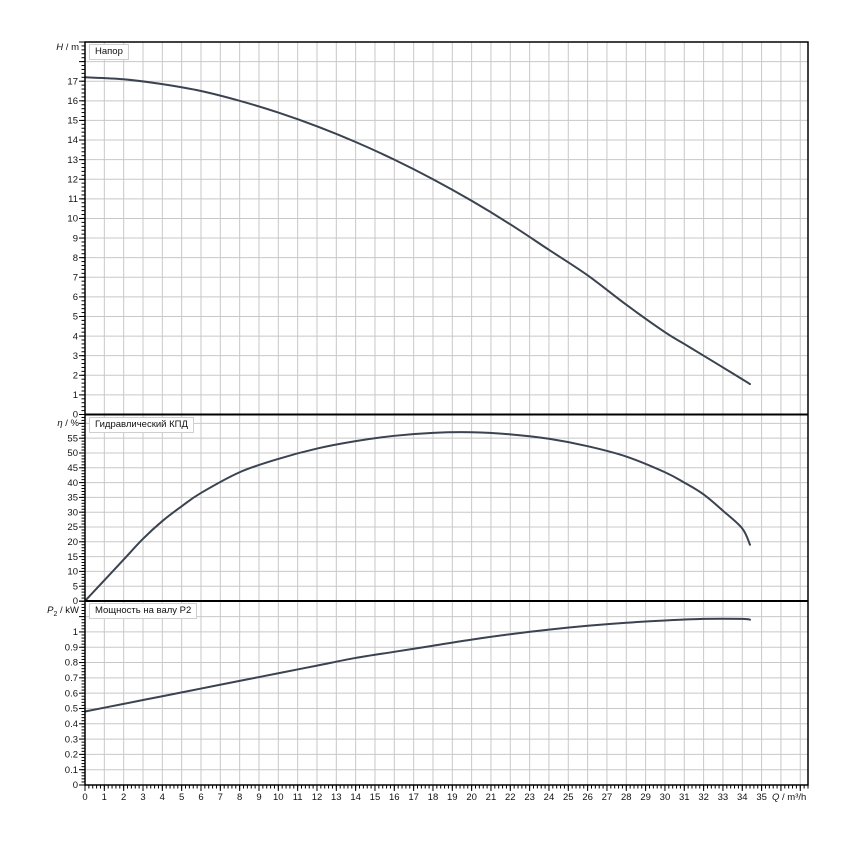  What do you see at coordinates (446, 788) in the screenshot?
I see `x-ticks` at bounding box center [446, 788].